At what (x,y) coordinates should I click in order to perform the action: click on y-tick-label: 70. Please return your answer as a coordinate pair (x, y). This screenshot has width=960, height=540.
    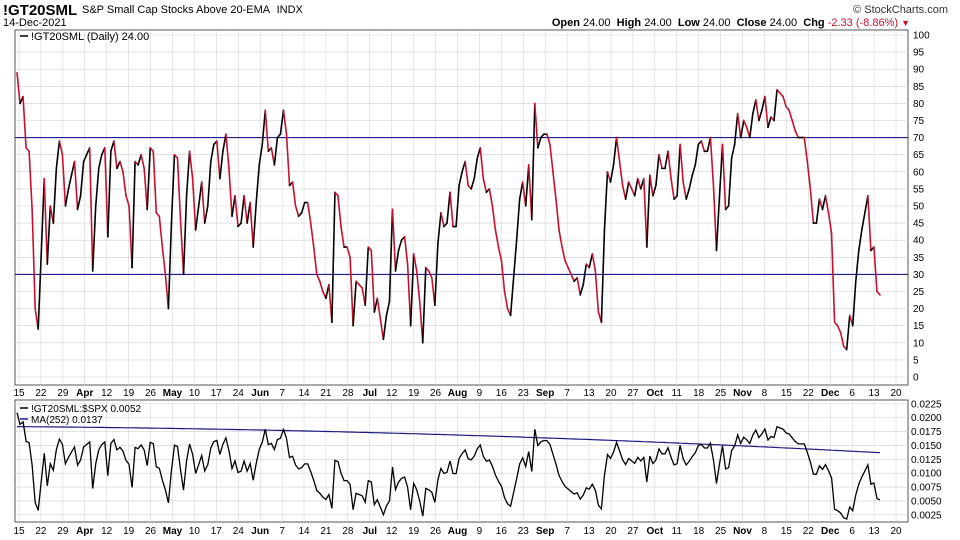
    Looking at the image, I should click on (919, 138).